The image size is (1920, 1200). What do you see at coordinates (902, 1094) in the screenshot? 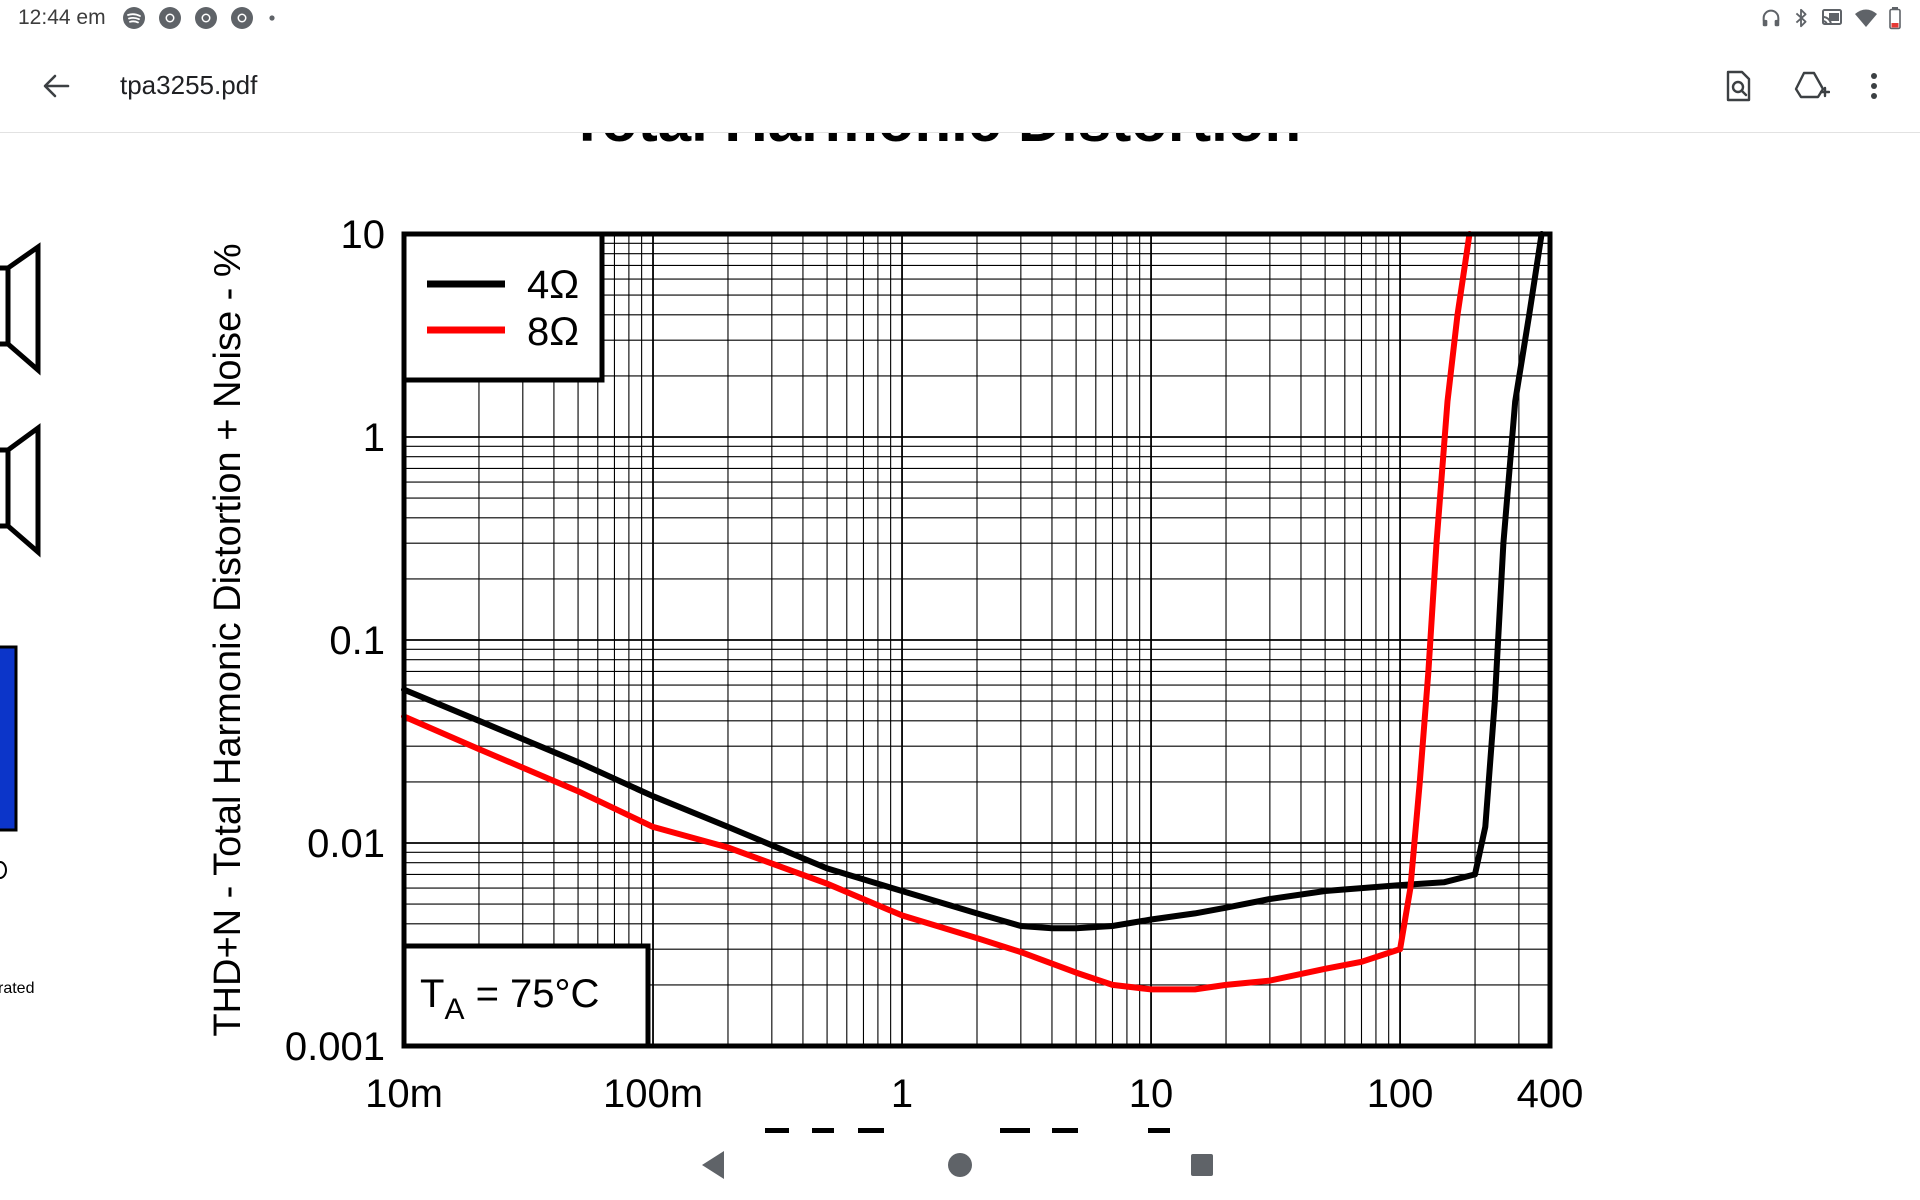
I see `x-tick-label: 1` at bounding box center [902, 1094].